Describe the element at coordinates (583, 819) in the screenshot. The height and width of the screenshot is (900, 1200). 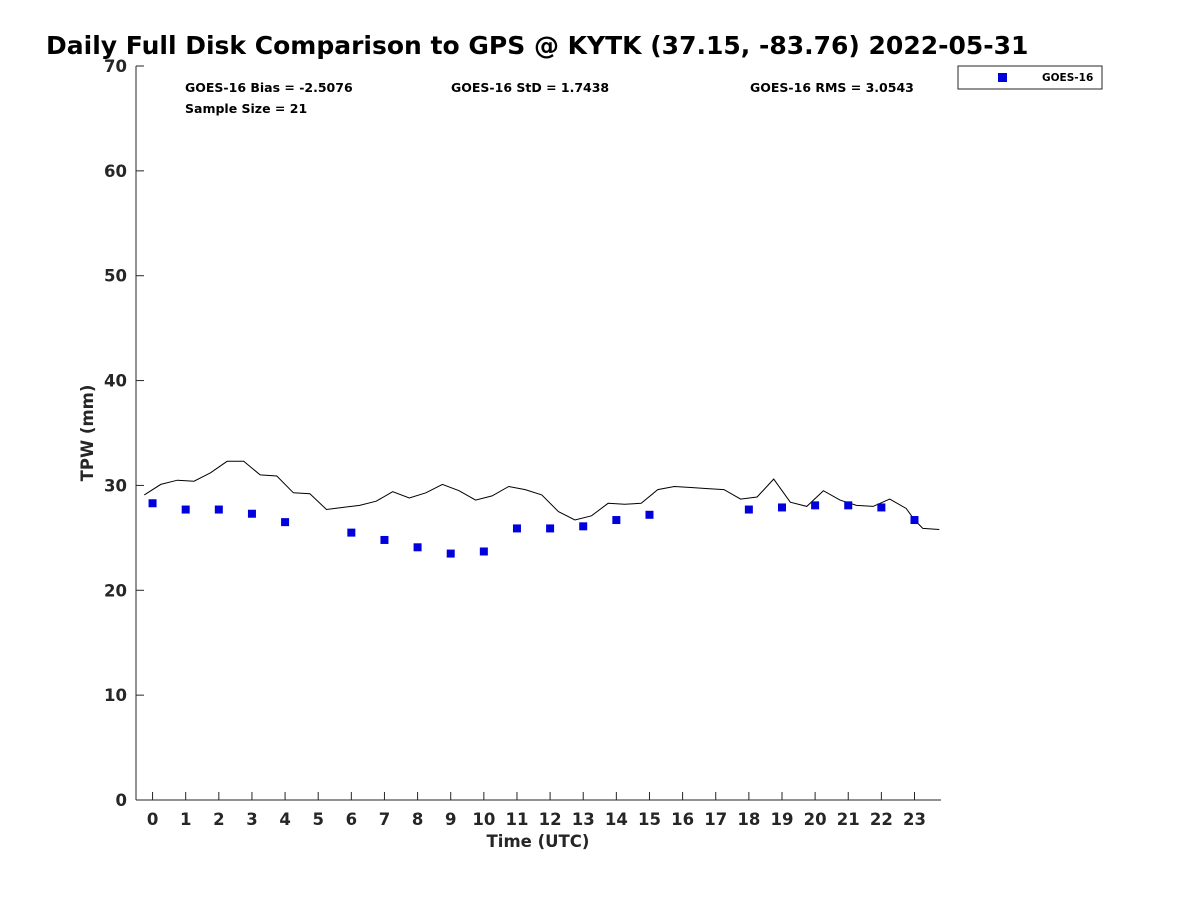
I see `x-tick-label: 13` at that location.